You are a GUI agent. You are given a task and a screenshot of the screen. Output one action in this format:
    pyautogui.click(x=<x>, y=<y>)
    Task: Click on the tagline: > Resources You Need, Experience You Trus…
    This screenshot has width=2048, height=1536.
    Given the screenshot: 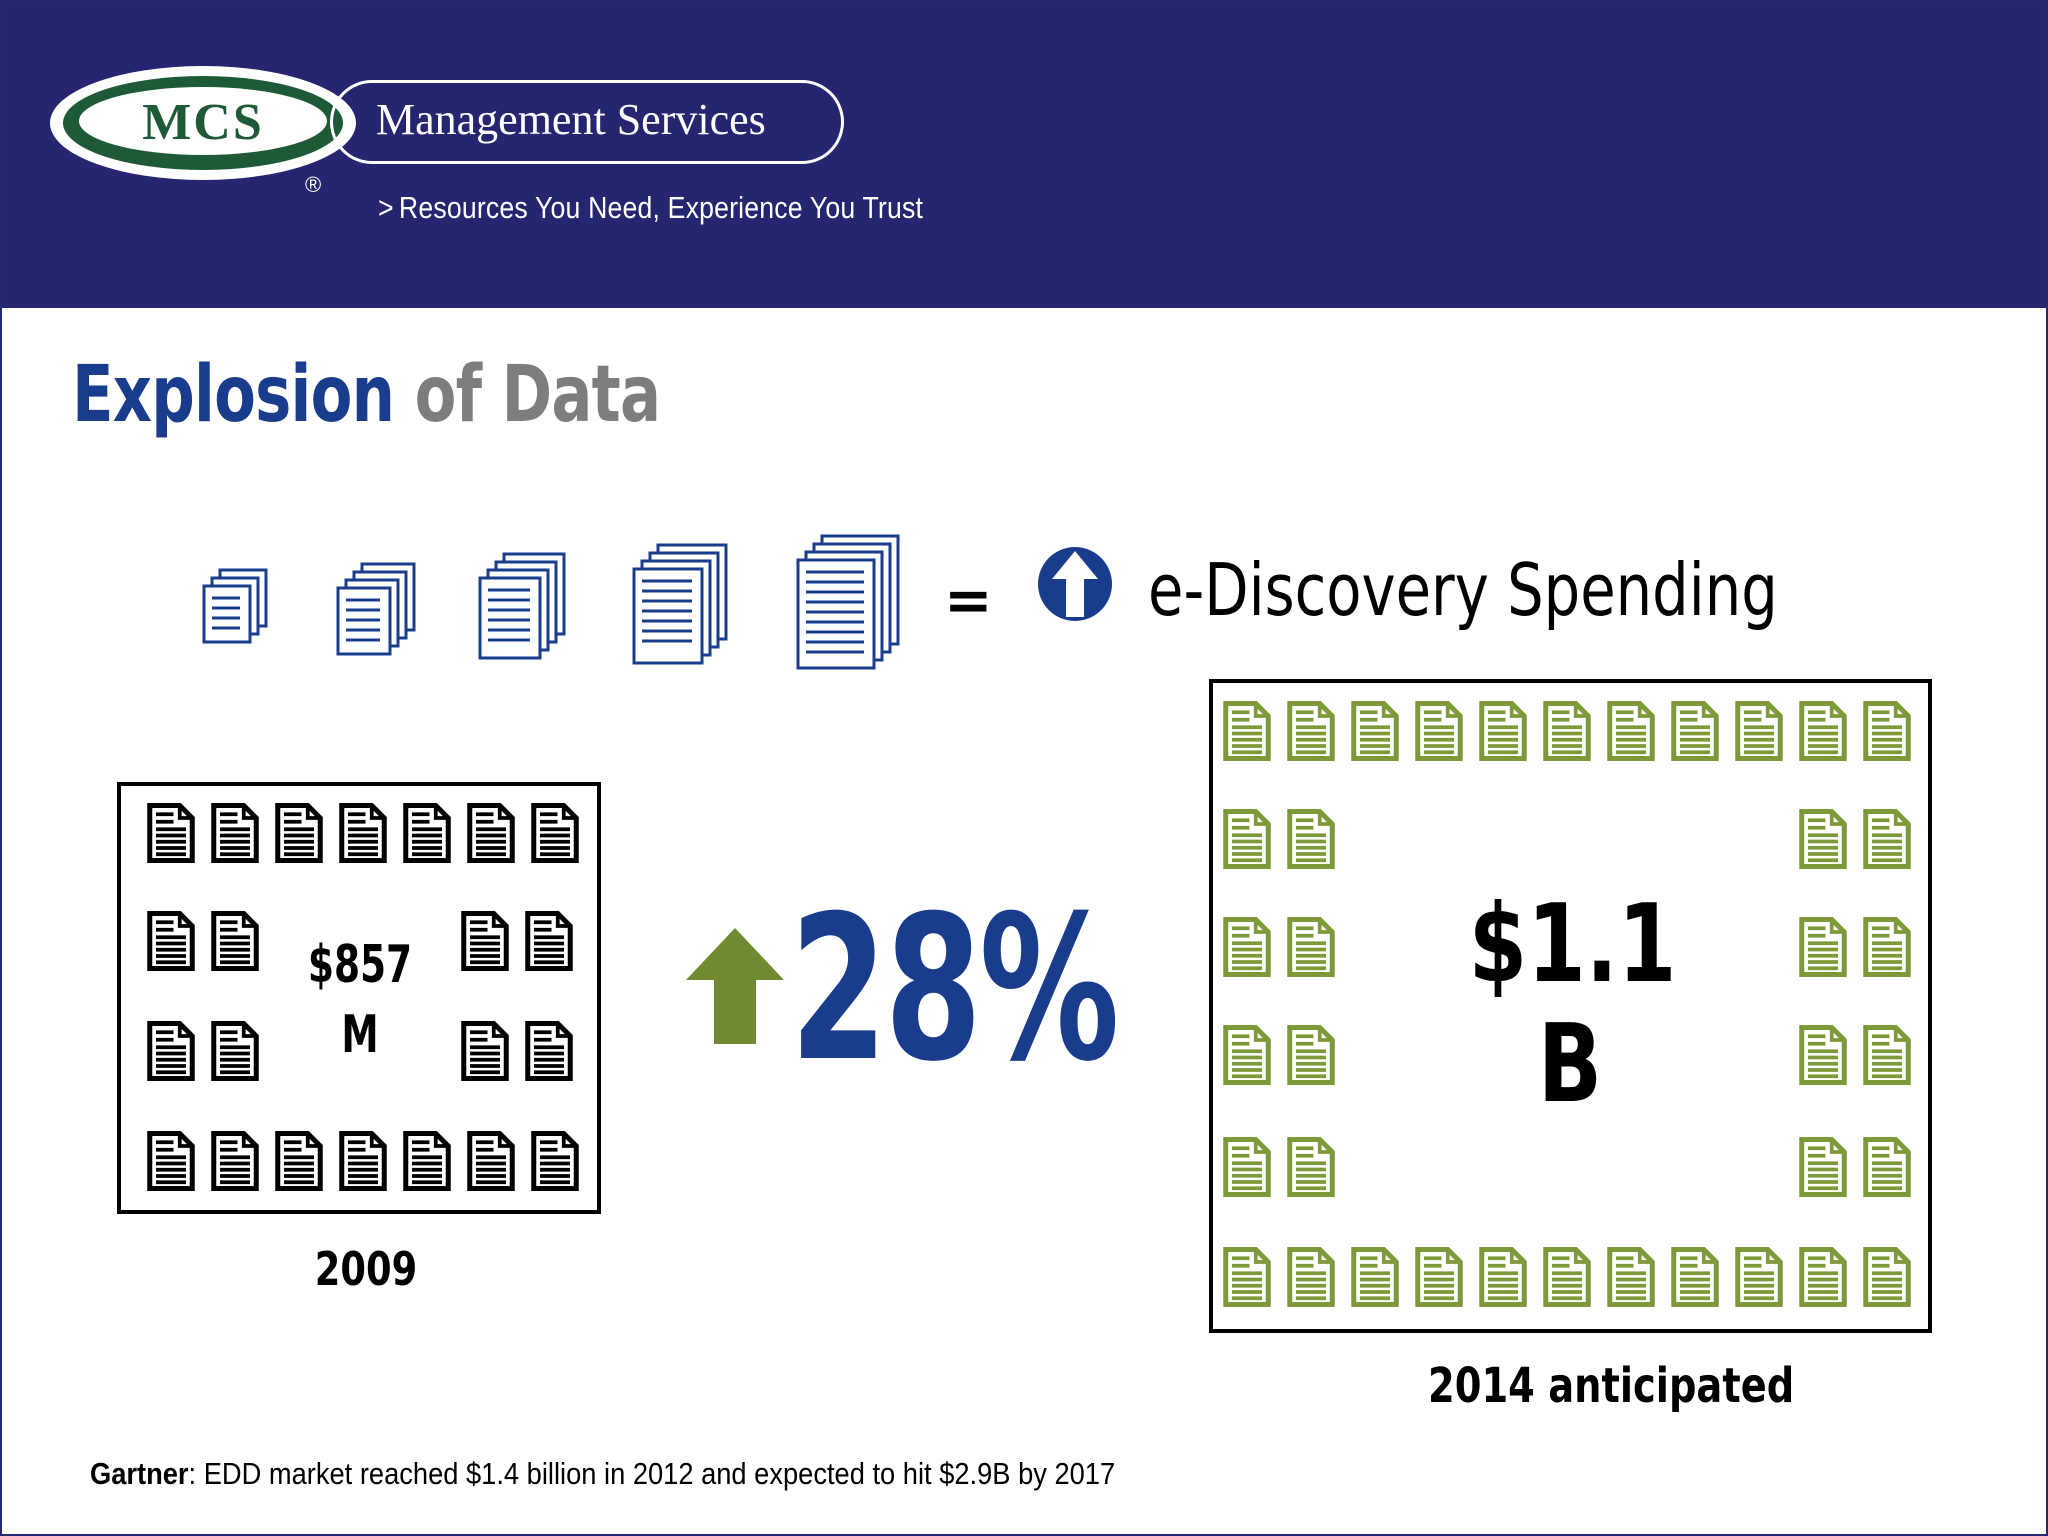 What is the action you would take?
    pyautogui.click(x=650, y=208)
    